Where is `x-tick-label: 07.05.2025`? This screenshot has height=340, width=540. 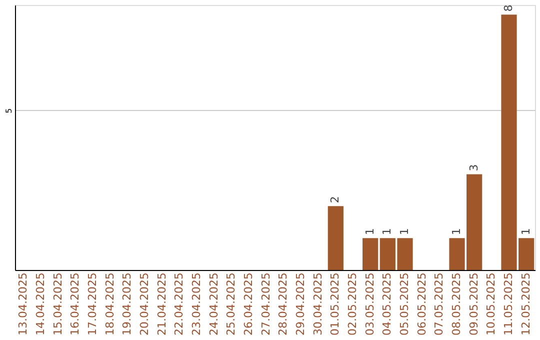
x-tick-label: 07.05.2025 is located at coordinates (439, 304).